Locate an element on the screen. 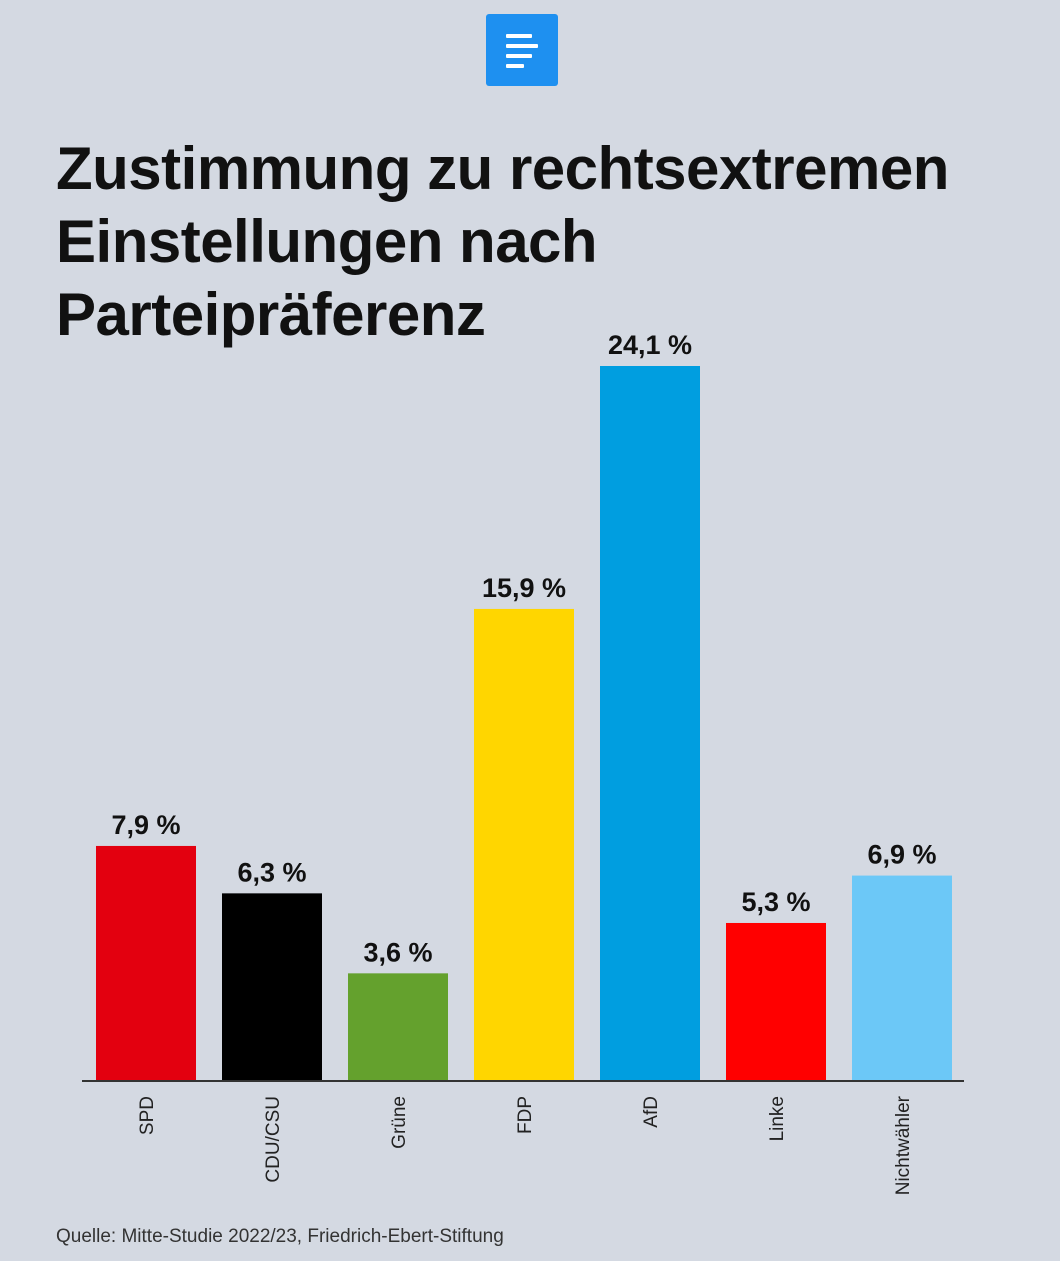  value-label: 15,9 % is located at coordinates (524, 588).